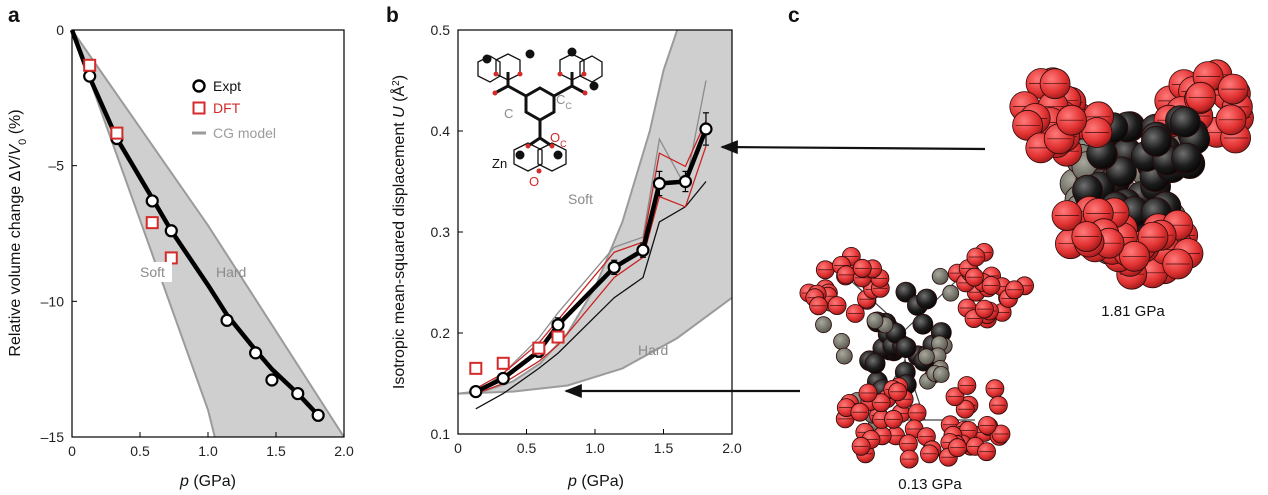 This screenshot has width=1268, height=495. What do you see at coordinates (595, 481) in the screenshot?
I see `x-axis-label-b: p (GPa)` at bounding box center [595, 481].